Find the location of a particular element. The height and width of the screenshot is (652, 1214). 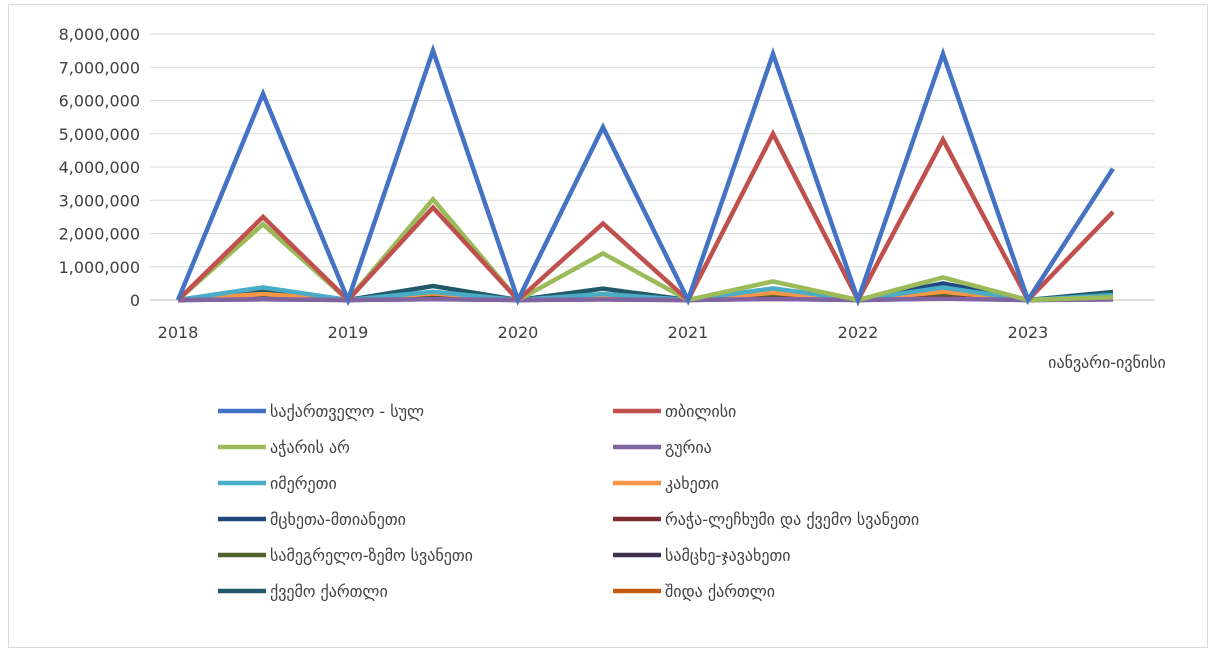

legend-label: ქვემო ქართლი is located at coordinates (329, 591).